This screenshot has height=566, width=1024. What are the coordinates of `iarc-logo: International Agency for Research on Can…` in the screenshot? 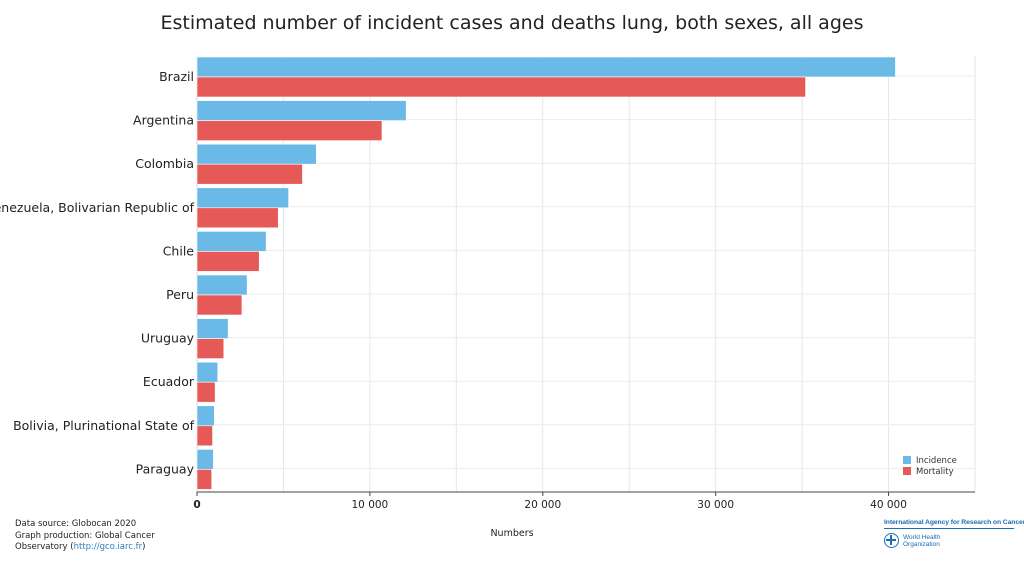 It's located at (954, 524).